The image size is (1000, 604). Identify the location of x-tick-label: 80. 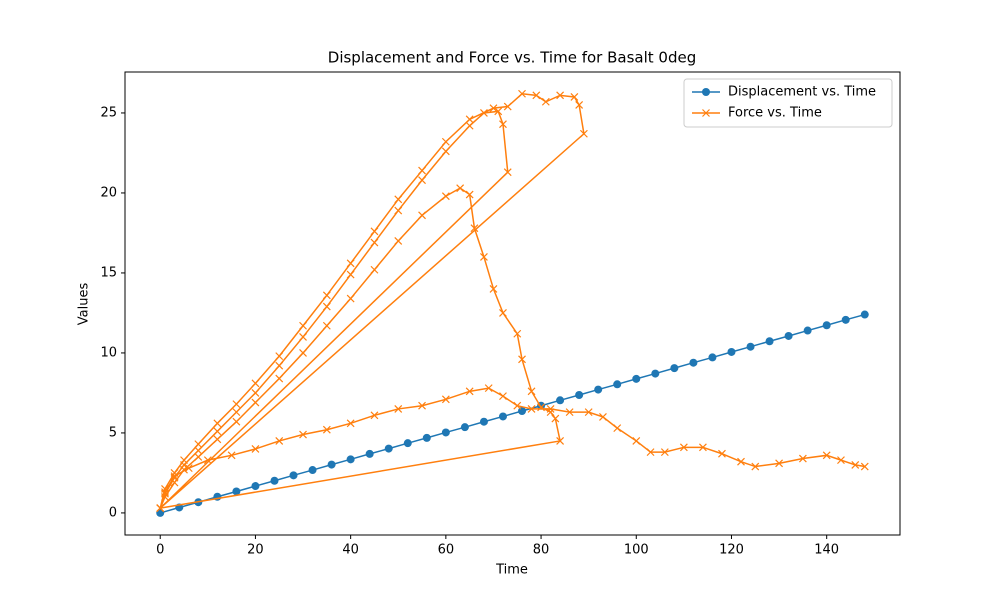
(541, 550).